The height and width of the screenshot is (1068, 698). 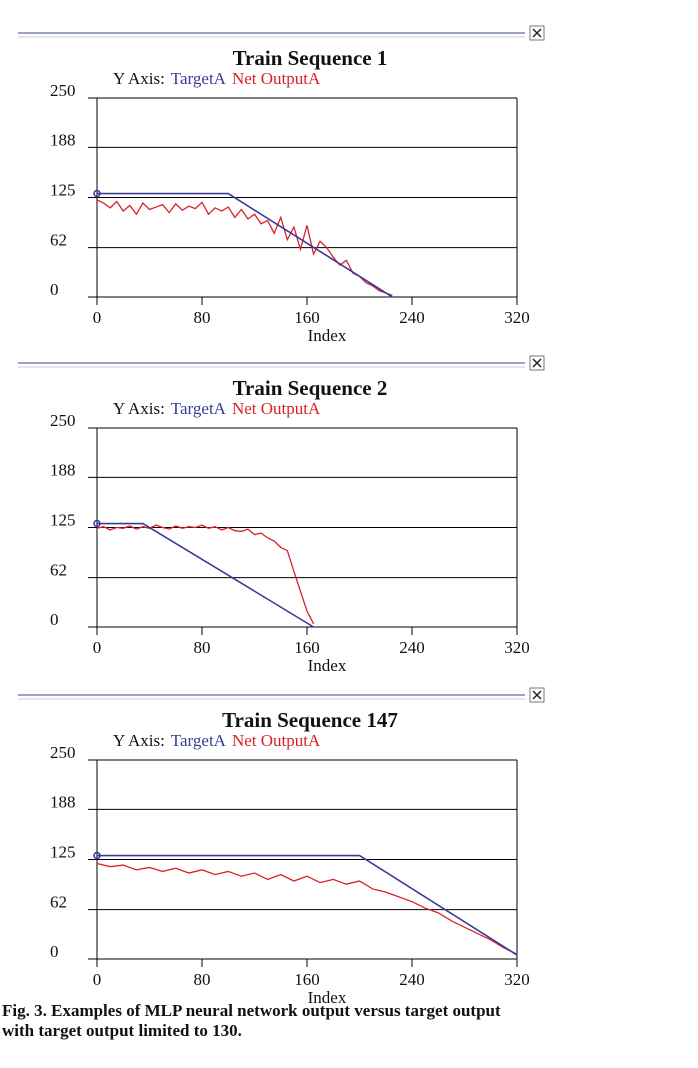 I want to click on chart-title: Train Sequence 2, so click(x=310, y=388).